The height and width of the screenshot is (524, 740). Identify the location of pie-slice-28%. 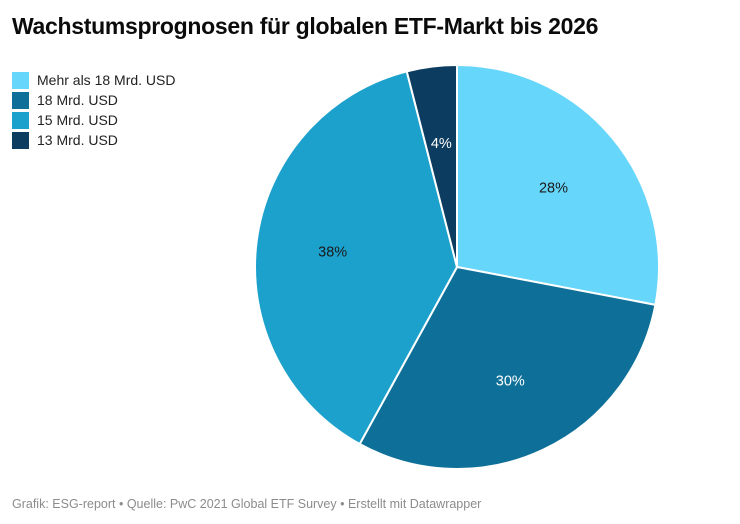
(558, 185).